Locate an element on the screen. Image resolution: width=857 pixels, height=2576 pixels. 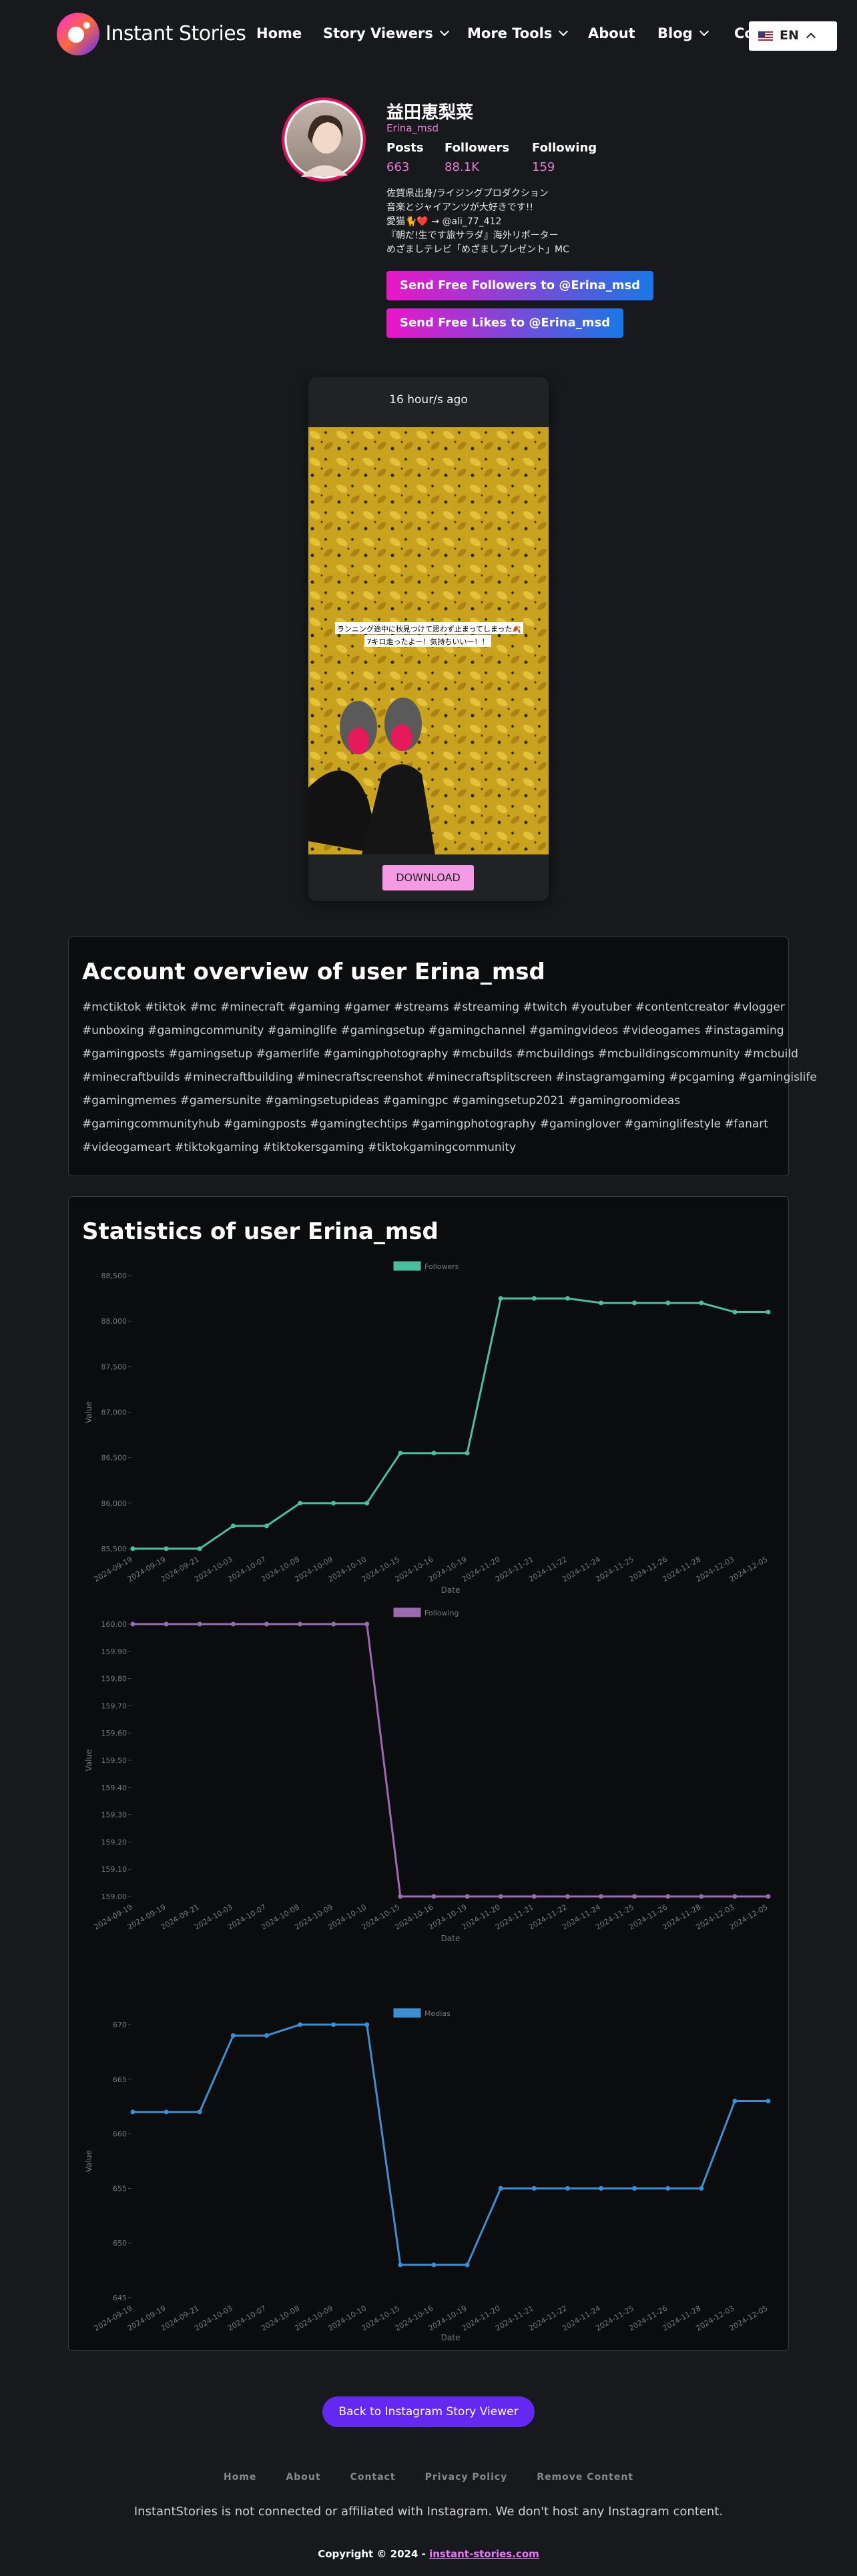
nav-link: Story Viewers is located at coordinates (386, 33).